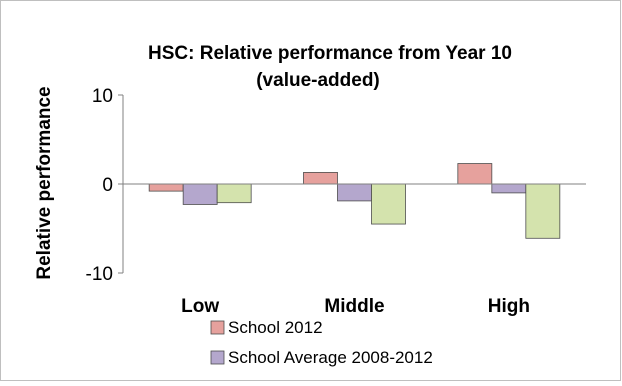 This screenshot has height=386, width=622. Describe the element at coordinates (200, 194) in the screenshot. I see `bar-2-low` at that location.